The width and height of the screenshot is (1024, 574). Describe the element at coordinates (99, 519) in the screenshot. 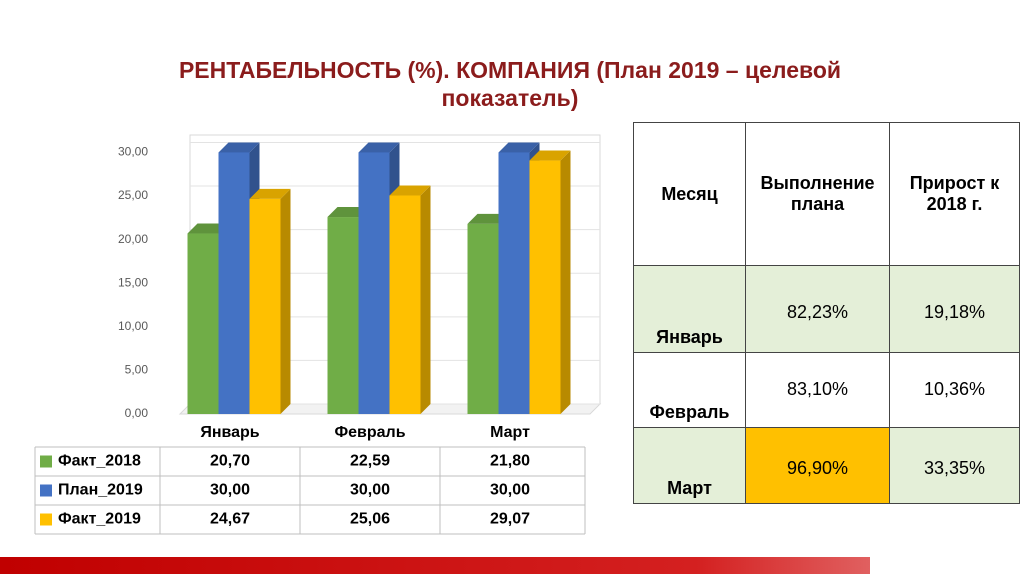

I see `legend-label: Факт_2019` at that location.